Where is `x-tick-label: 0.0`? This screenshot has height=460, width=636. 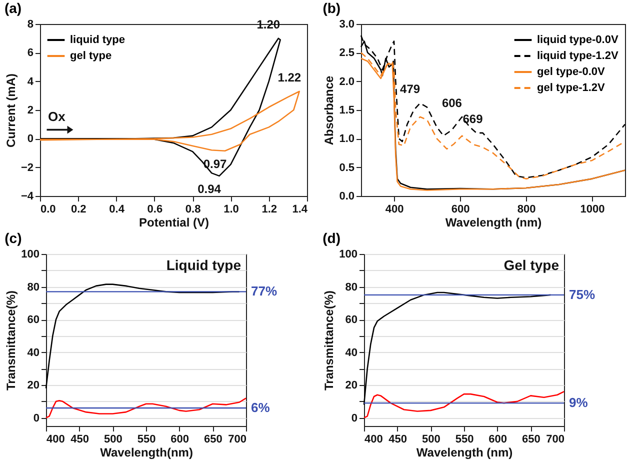 x-tick-label: 0.0 is located at coordinates (48, 210).